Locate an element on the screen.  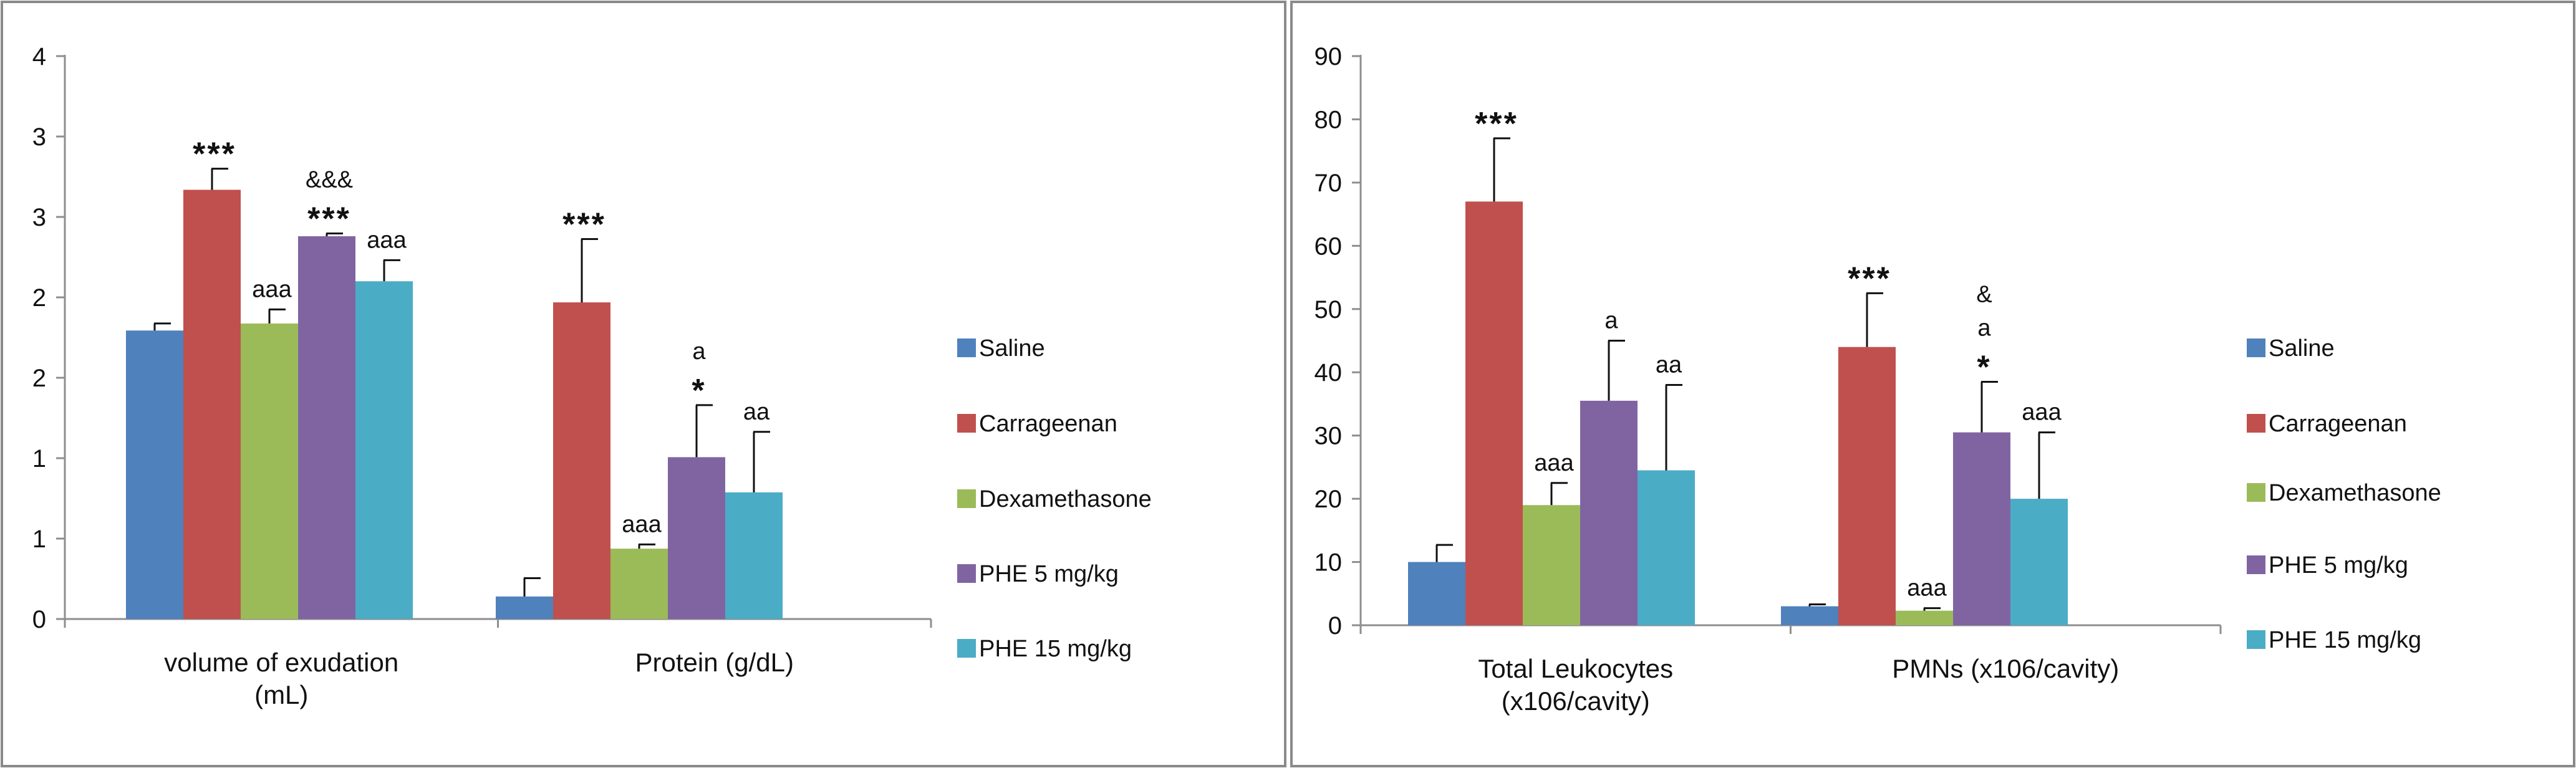
y-tick-label: 50 is located at coordinates (1329, 310).